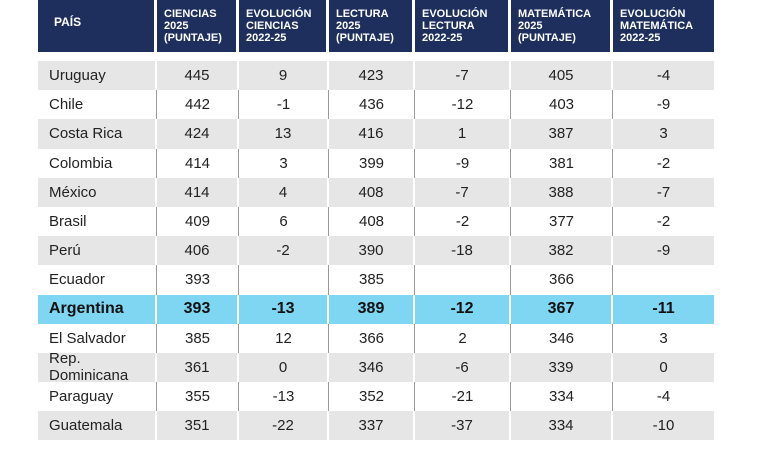 The height and width of the screenshot is (450, 760). Describe the element at coordinates (198, 134) in the screenshot. I see `ciencias-cell: 424` at that location.